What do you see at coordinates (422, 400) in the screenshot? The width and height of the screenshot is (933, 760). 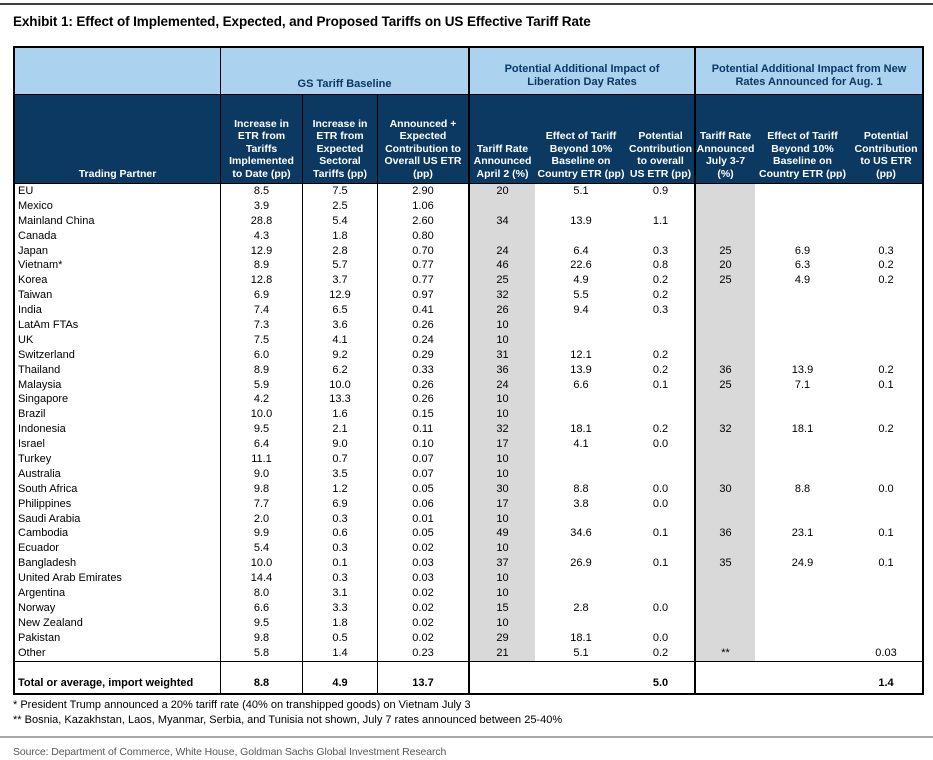 I see `value-cell: 0.26` at bounding box center [422, 400].